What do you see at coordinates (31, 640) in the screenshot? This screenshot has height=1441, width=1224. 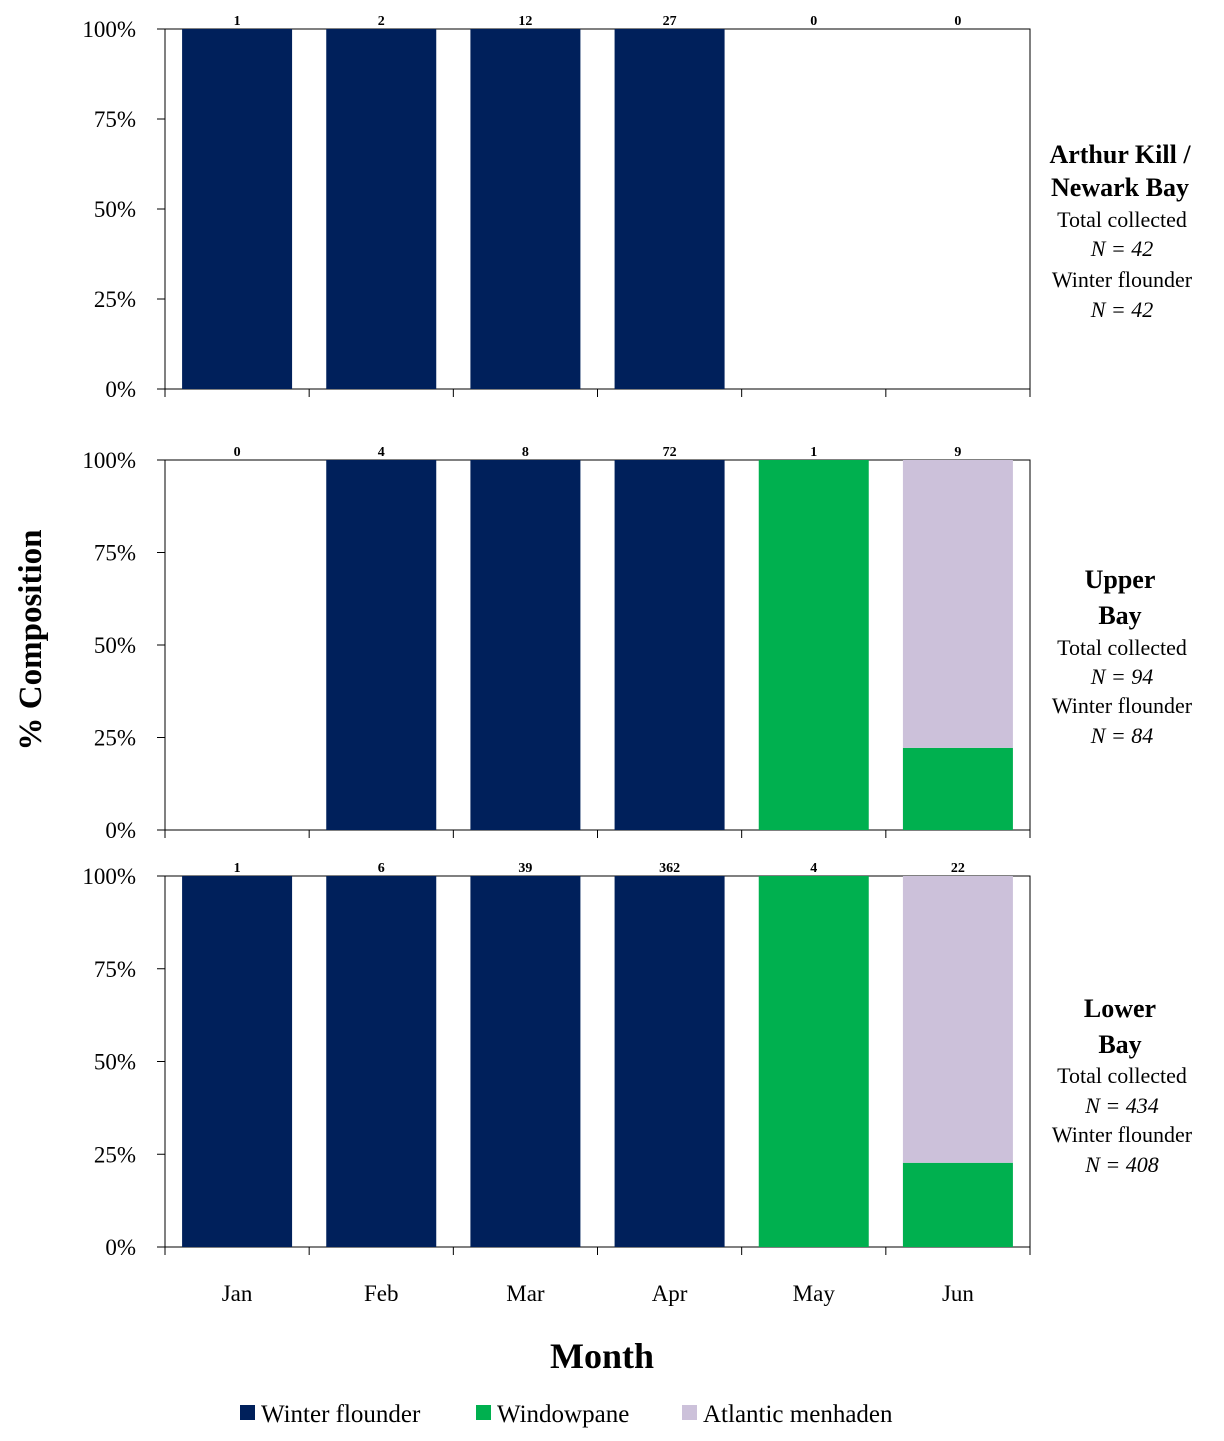 I see `y-axis-title: % Composition` at bounding box center [31, 640].